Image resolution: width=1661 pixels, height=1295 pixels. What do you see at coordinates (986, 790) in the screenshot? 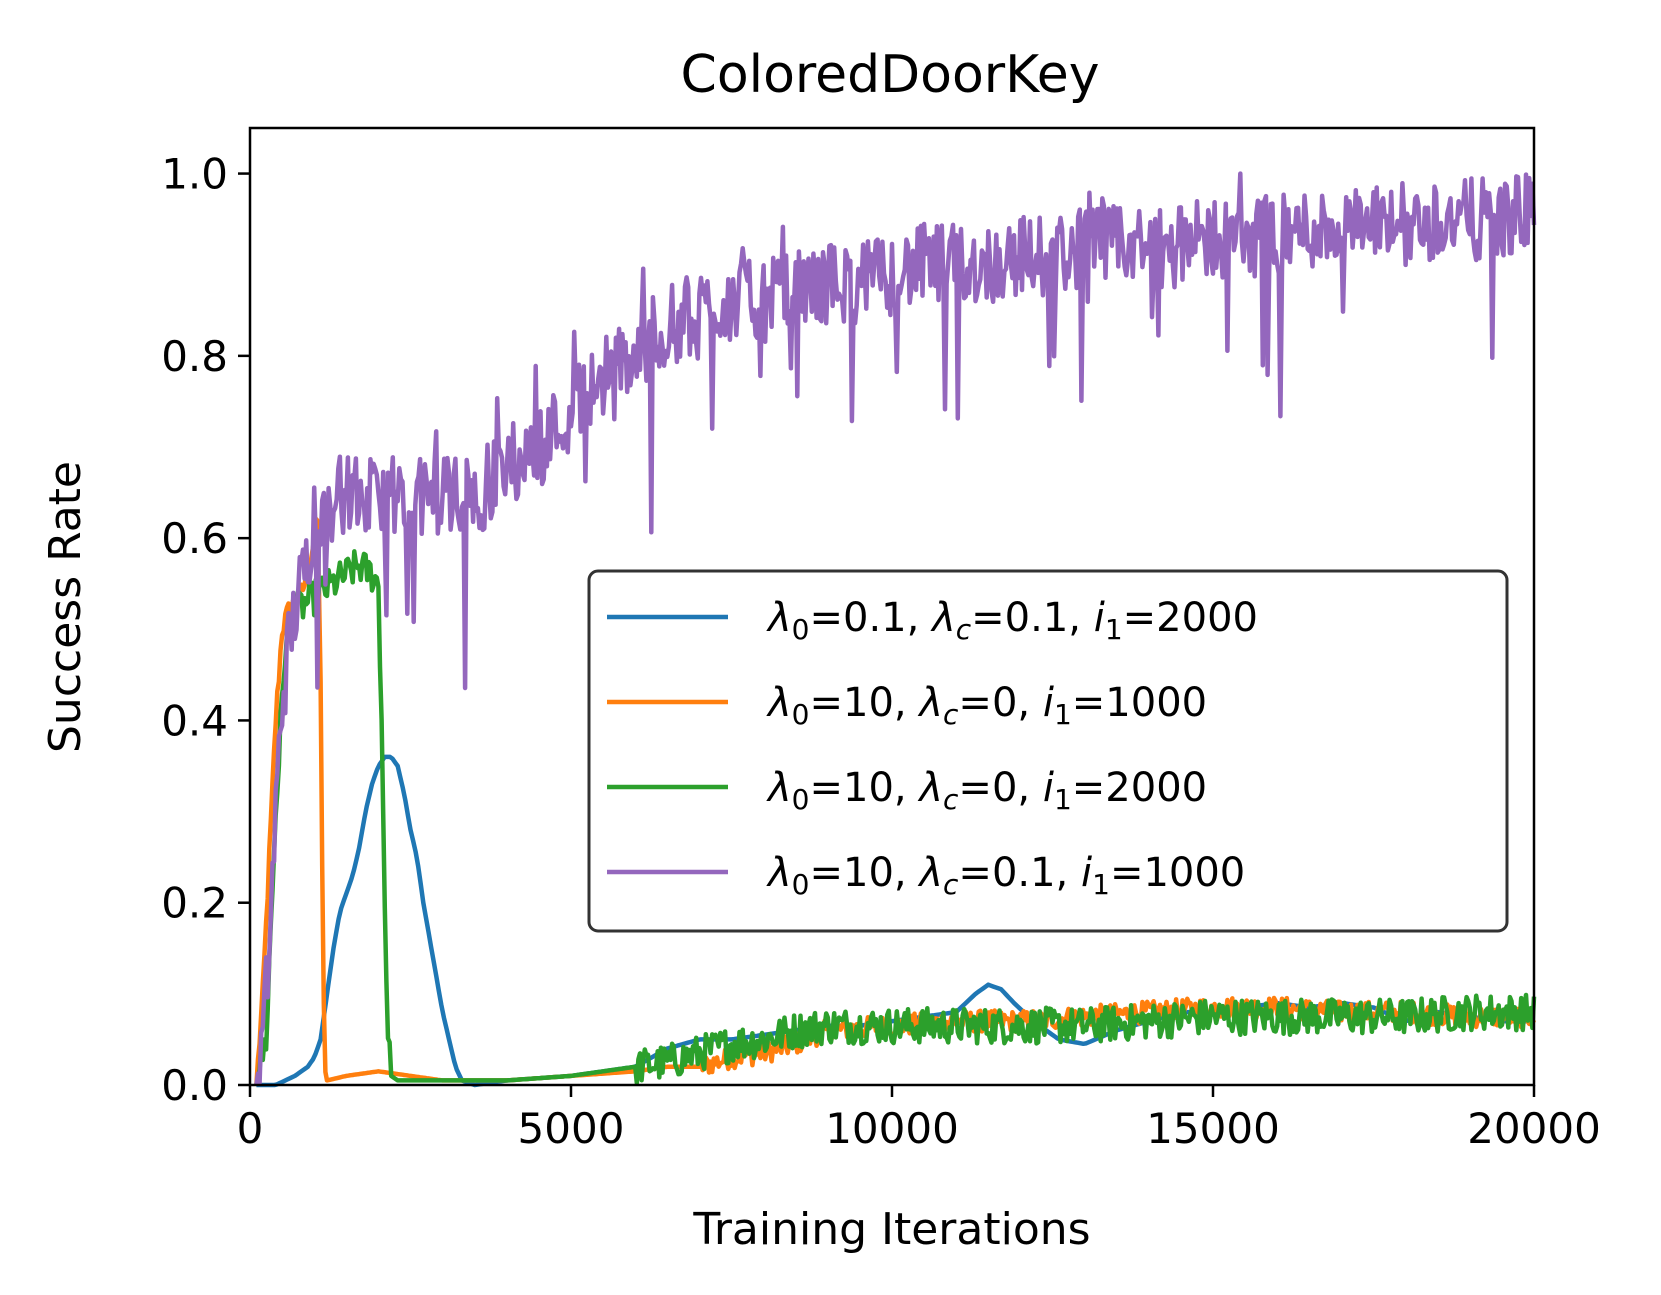
I see `legend-label-3: λ0=10, λc=0, i1=2000` at bounding box center [986, 790].